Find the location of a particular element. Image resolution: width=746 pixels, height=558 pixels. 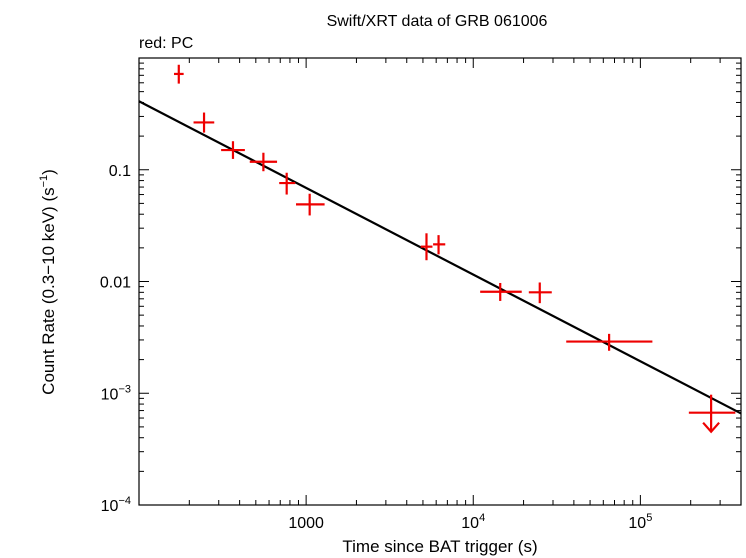

y-tick-label: 10⁻³ is located at coordinates (116, 393).